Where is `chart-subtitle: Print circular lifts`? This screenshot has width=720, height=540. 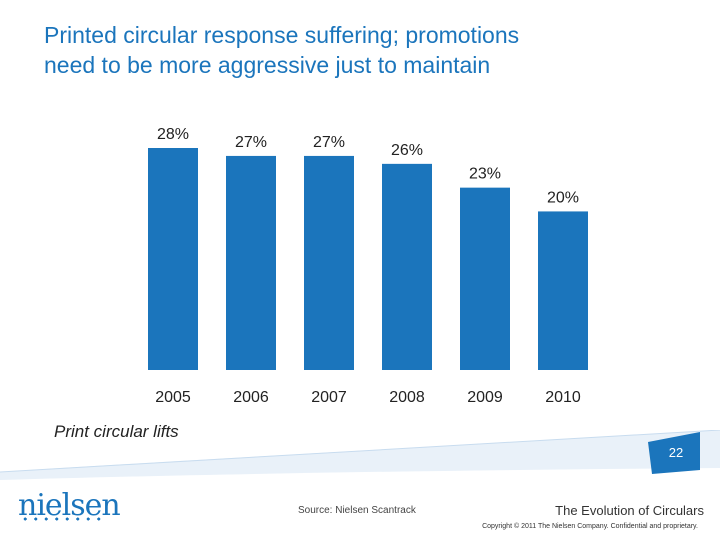
chart-subtitle: Print circular lifts is located at coordinates (116, 431).